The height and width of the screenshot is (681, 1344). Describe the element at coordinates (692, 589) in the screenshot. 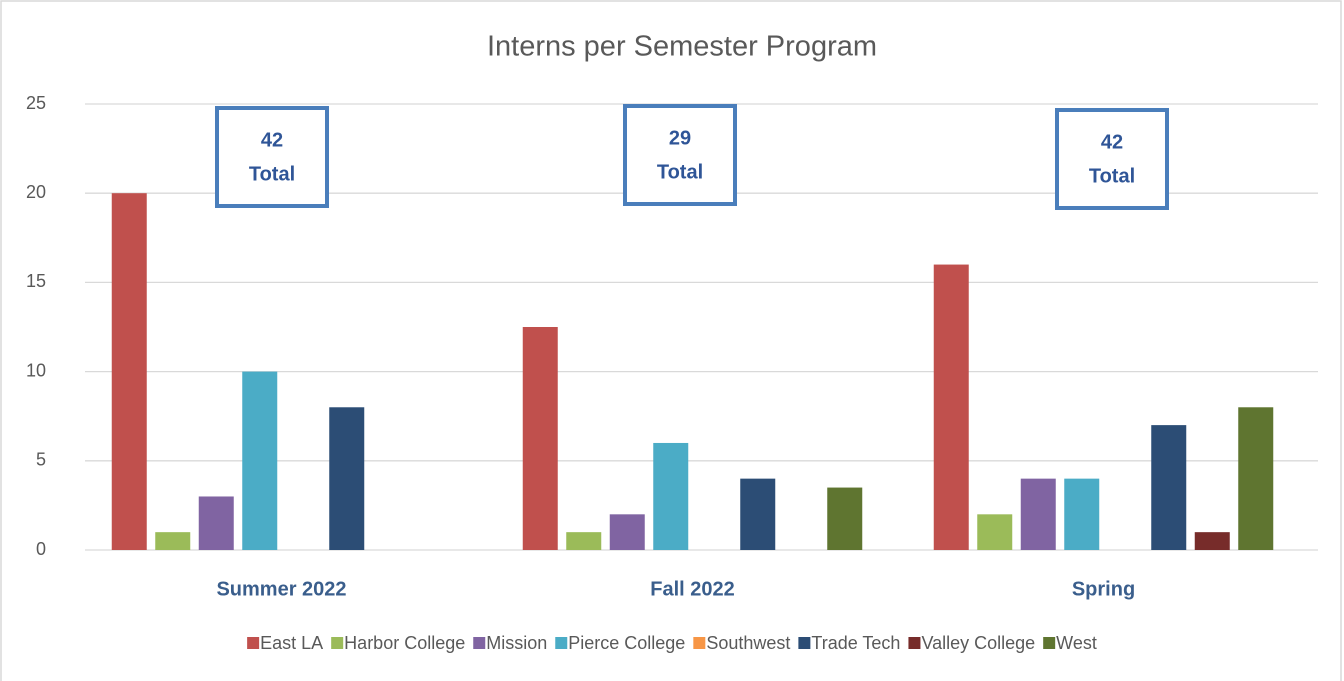

I see `x-tick-label: Fall 2022` at that location.